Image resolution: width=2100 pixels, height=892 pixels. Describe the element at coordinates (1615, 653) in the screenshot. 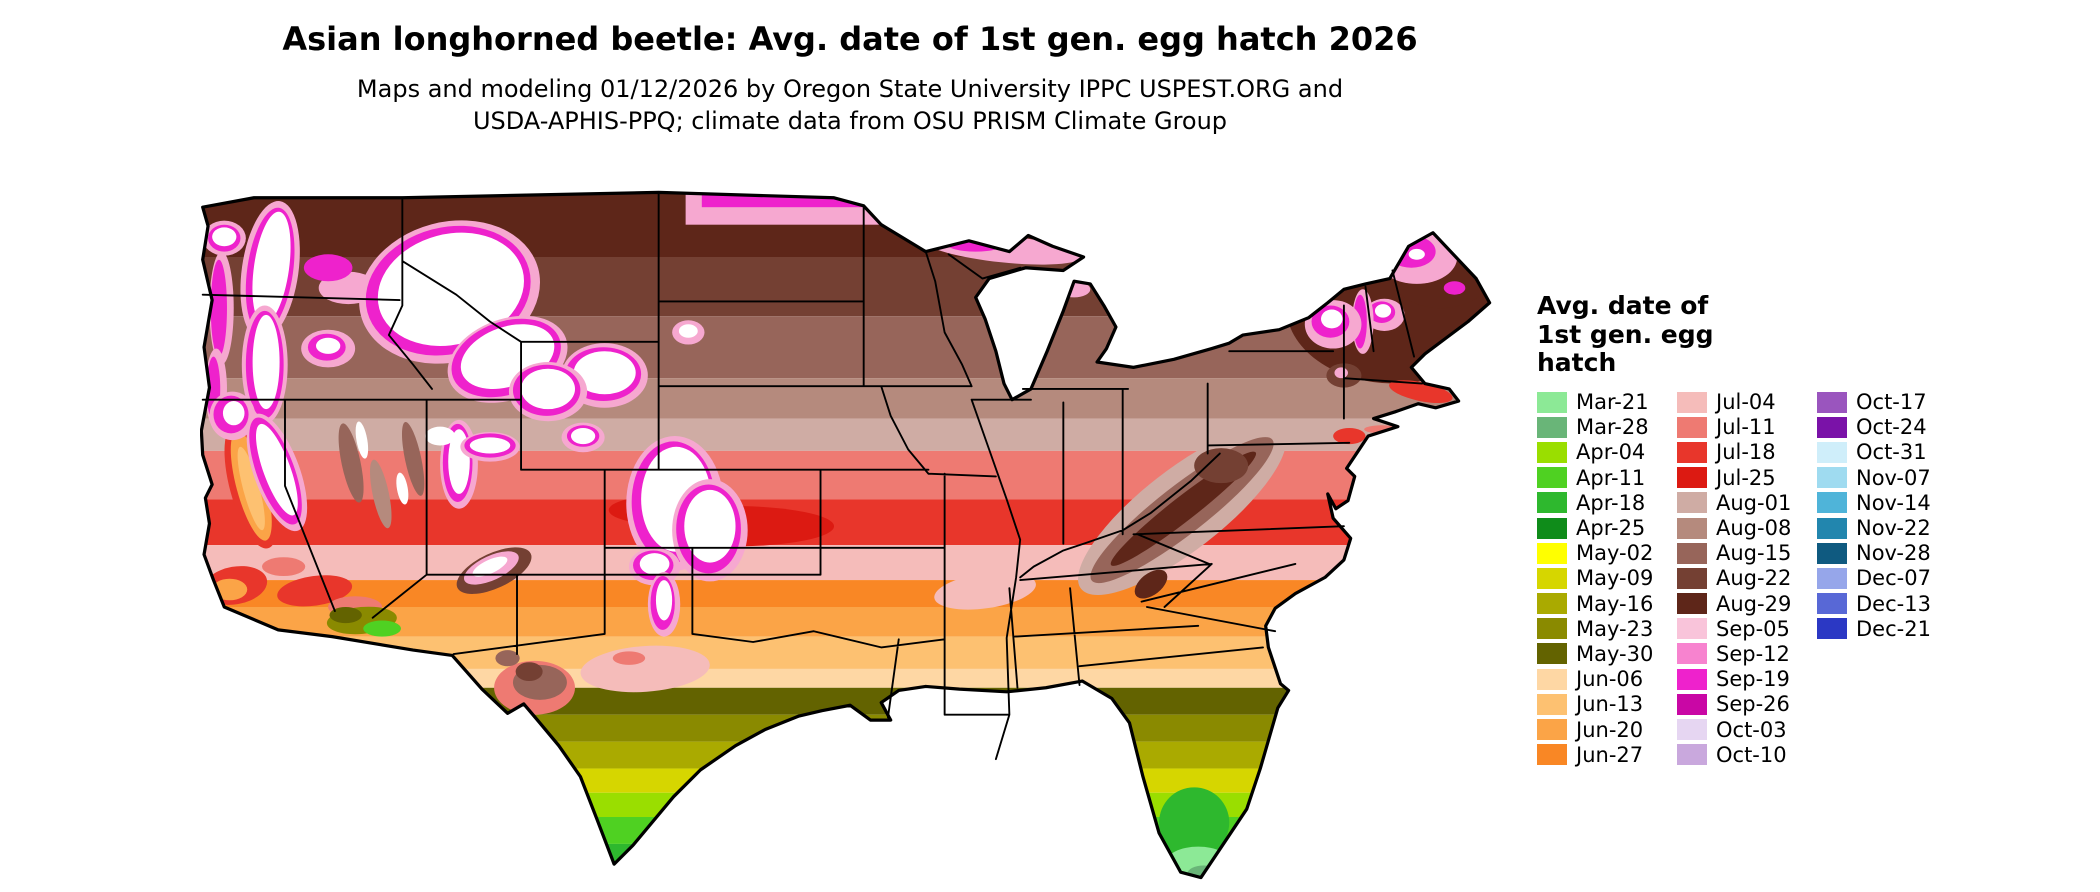

I see `legend-label: May-30` at that location.